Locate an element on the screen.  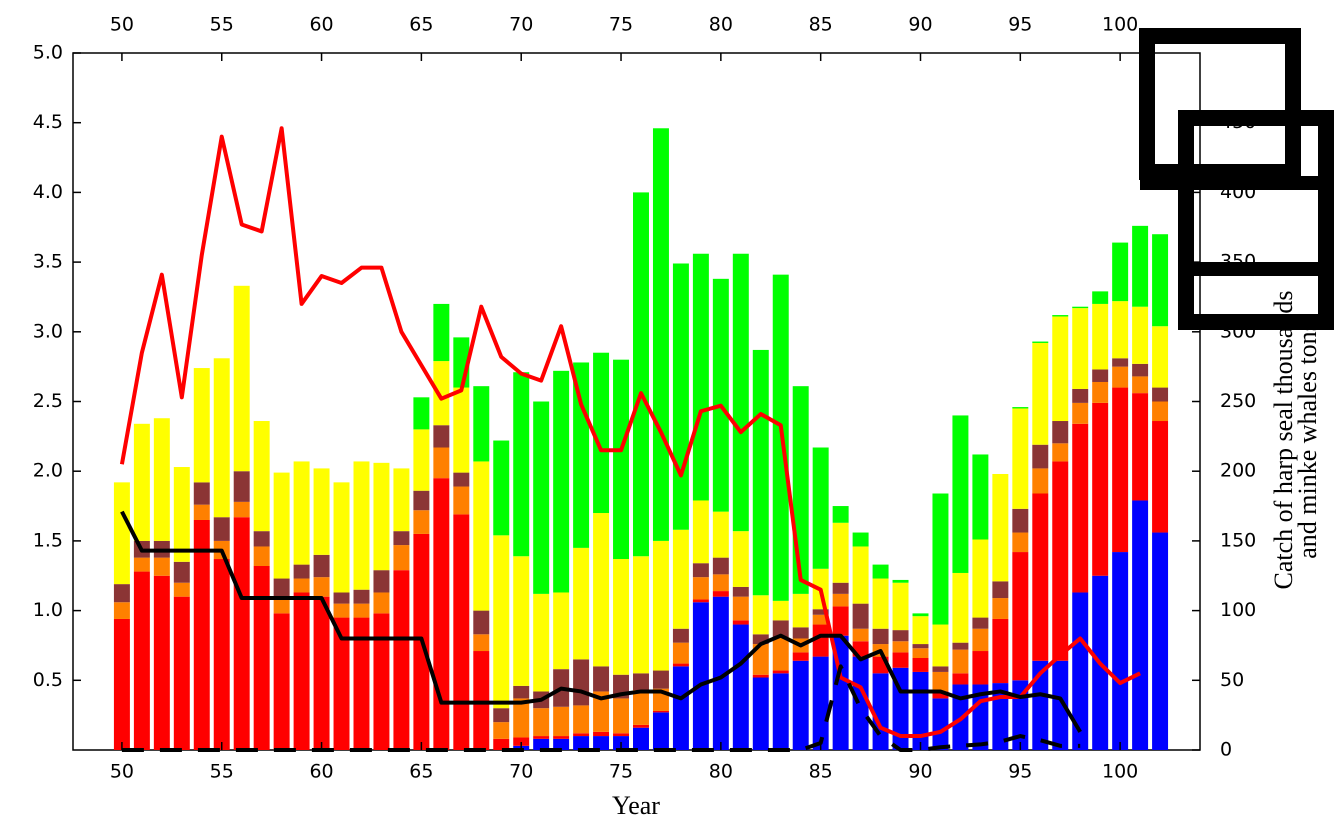
x-tick-label-top: 85 is located at coordinates (821, 25).